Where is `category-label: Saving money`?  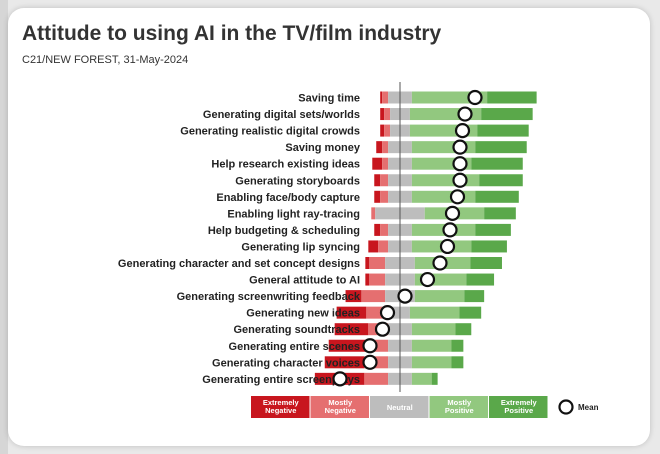 category-label: Saving money is located at coordinates (322, 148).